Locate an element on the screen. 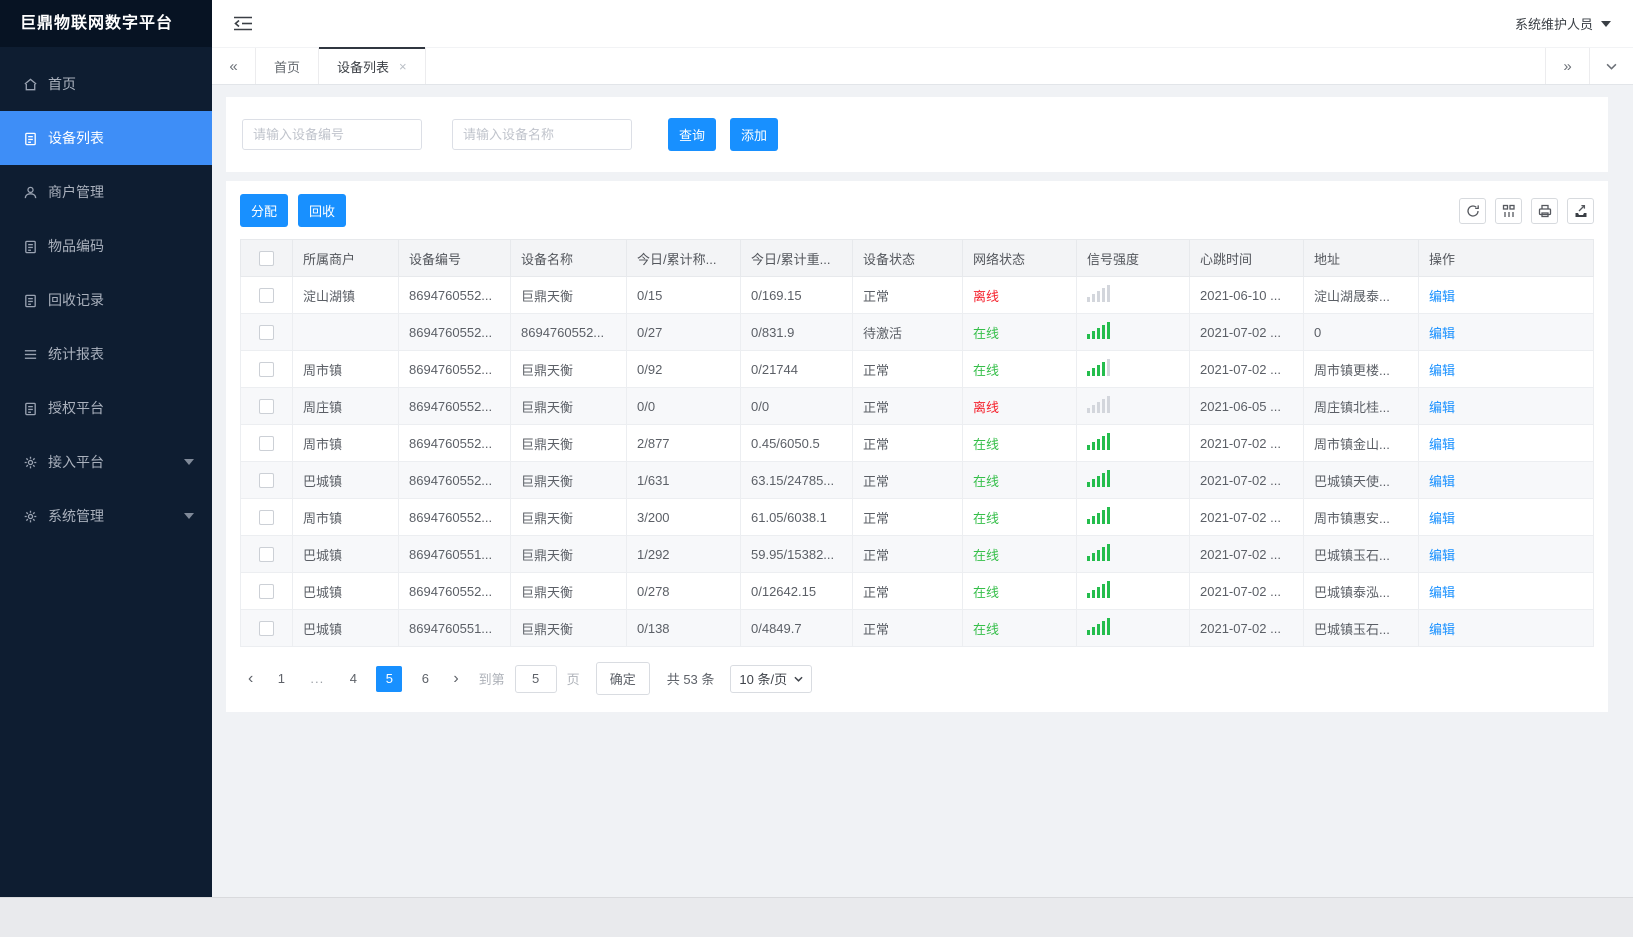 This screenshot has height=937, width=1633. sidebar-item-label: 接入平台 is located at coordinates (76, 462).